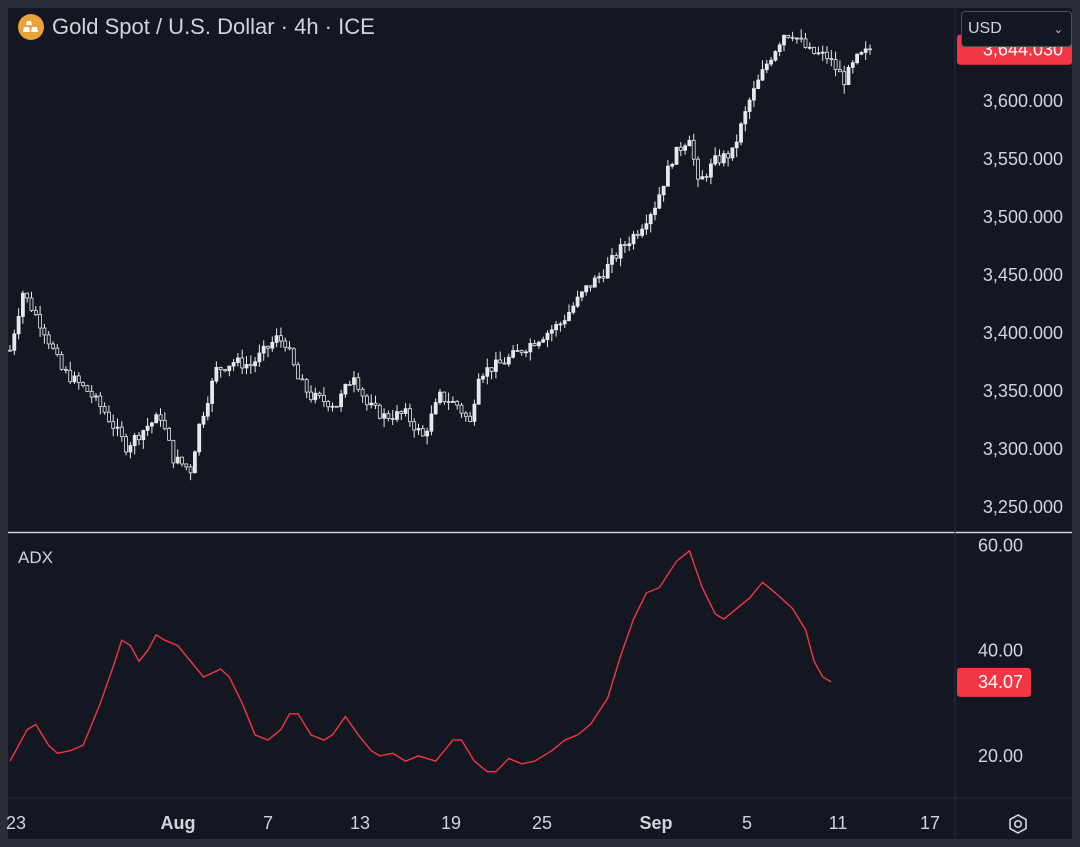  Describe the element at coordinates (451, 823) in the screenshot. I see `time-tick-label: 19` at that location.